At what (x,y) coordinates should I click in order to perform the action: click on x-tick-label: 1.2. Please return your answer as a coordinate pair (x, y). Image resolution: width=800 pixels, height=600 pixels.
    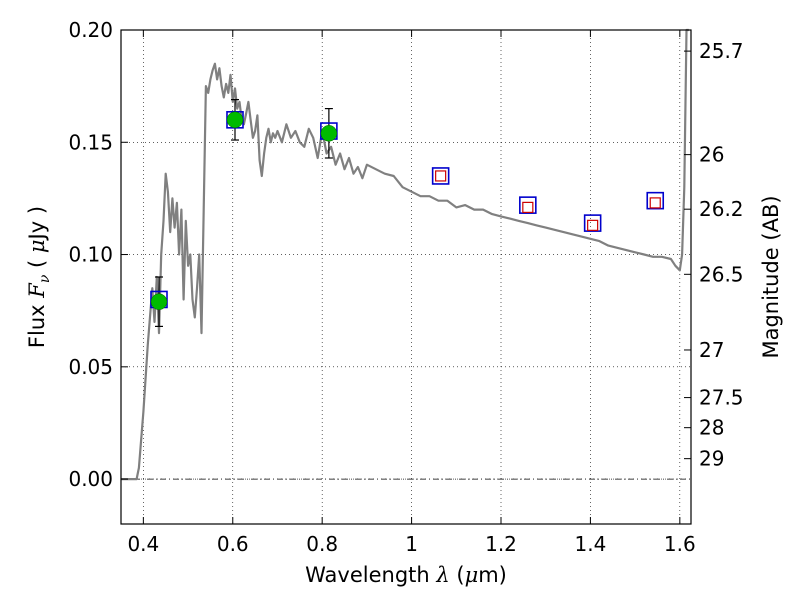
    Looking at the image, I should click on (501, 544).